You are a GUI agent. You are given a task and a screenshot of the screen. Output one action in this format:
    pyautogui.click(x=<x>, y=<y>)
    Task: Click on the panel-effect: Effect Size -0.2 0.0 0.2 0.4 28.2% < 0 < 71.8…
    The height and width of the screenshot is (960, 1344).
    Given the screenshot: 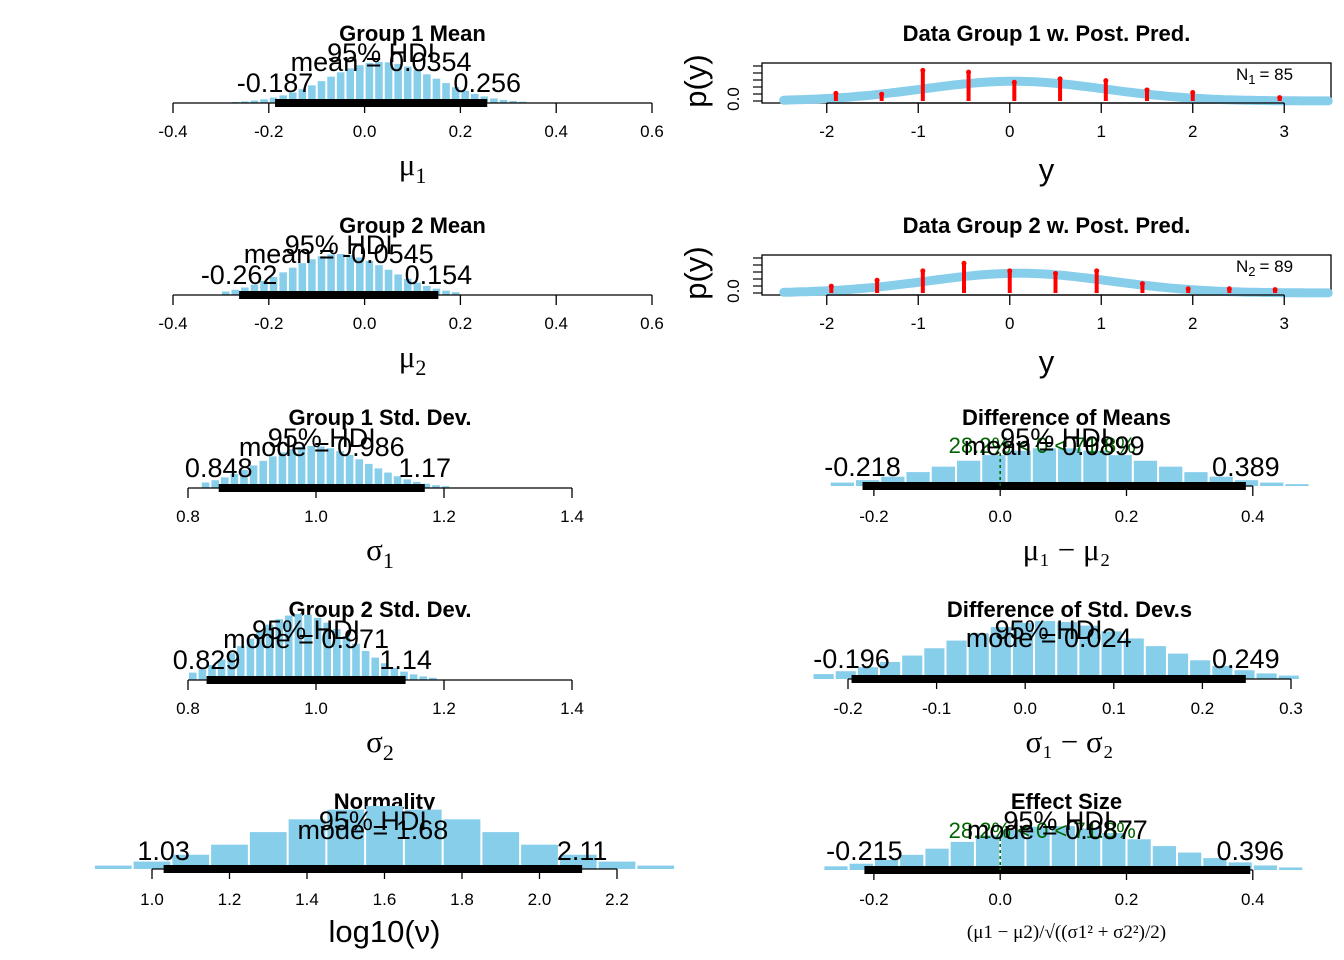 What is the action you would take?
    pyautogui.click(x=1063, y=866)
    